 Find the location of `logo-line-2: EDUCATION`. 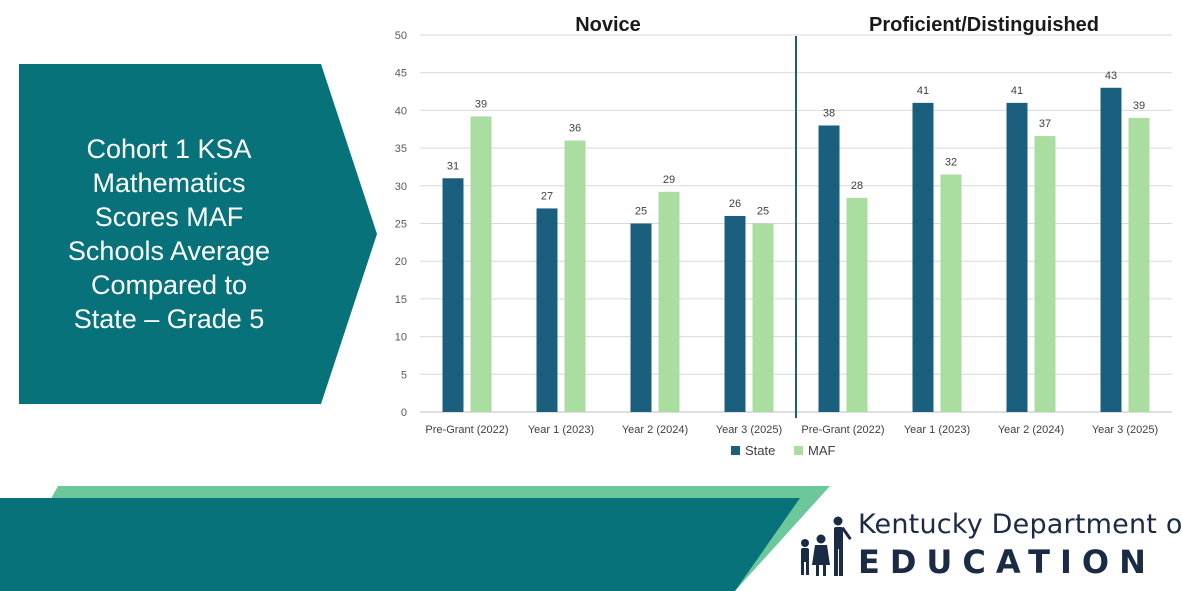

logo-line-2: EDUCATION is located at coordinates (1007, 562).